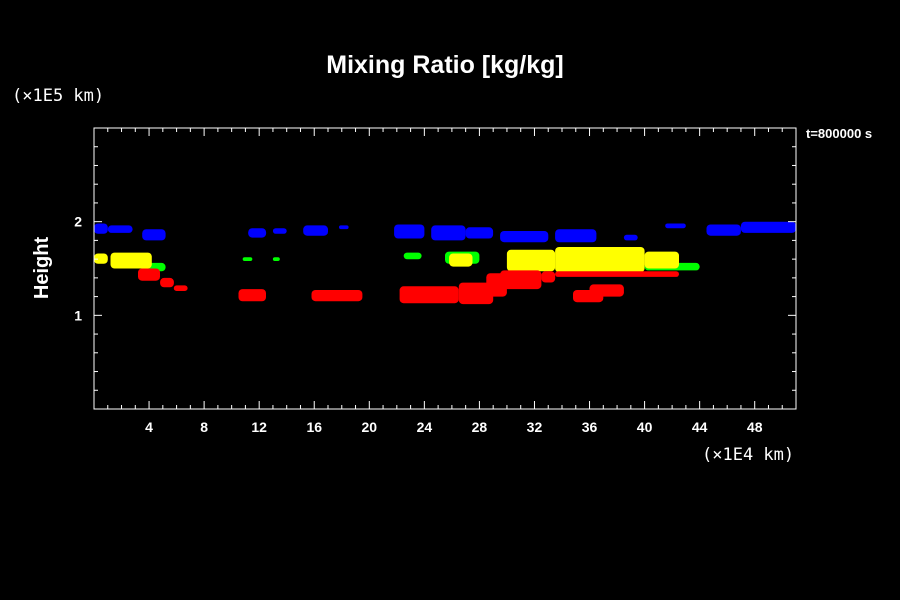  I want to click on x-tick-label: 44, so click(700, 427).